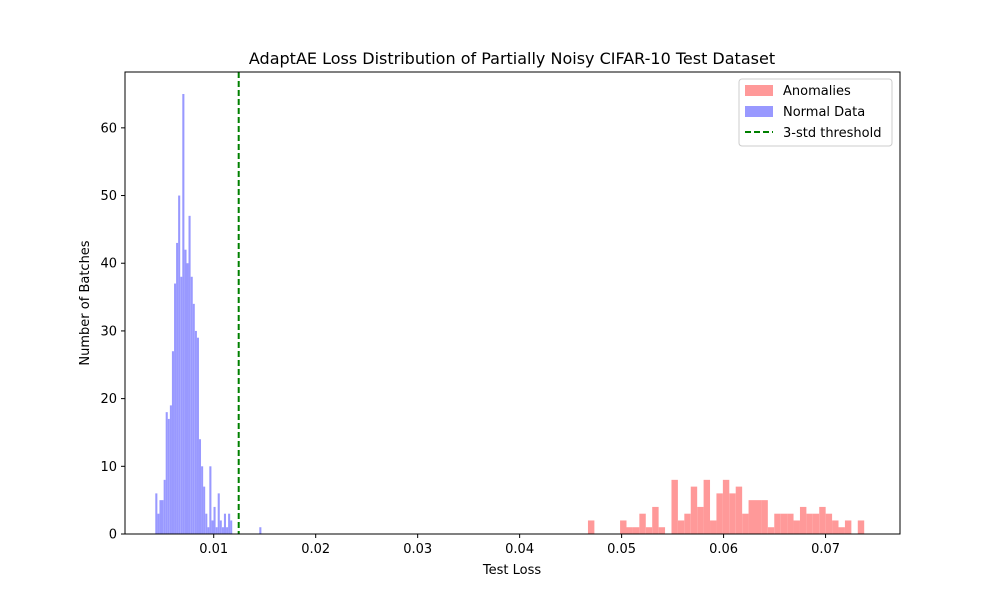 The image size is (1000, 600). What do you see at coordinates (832, 133) in the screenshot?
I see `legend-label-threshold: 3-std threshold` at bounding box center [832, 133].